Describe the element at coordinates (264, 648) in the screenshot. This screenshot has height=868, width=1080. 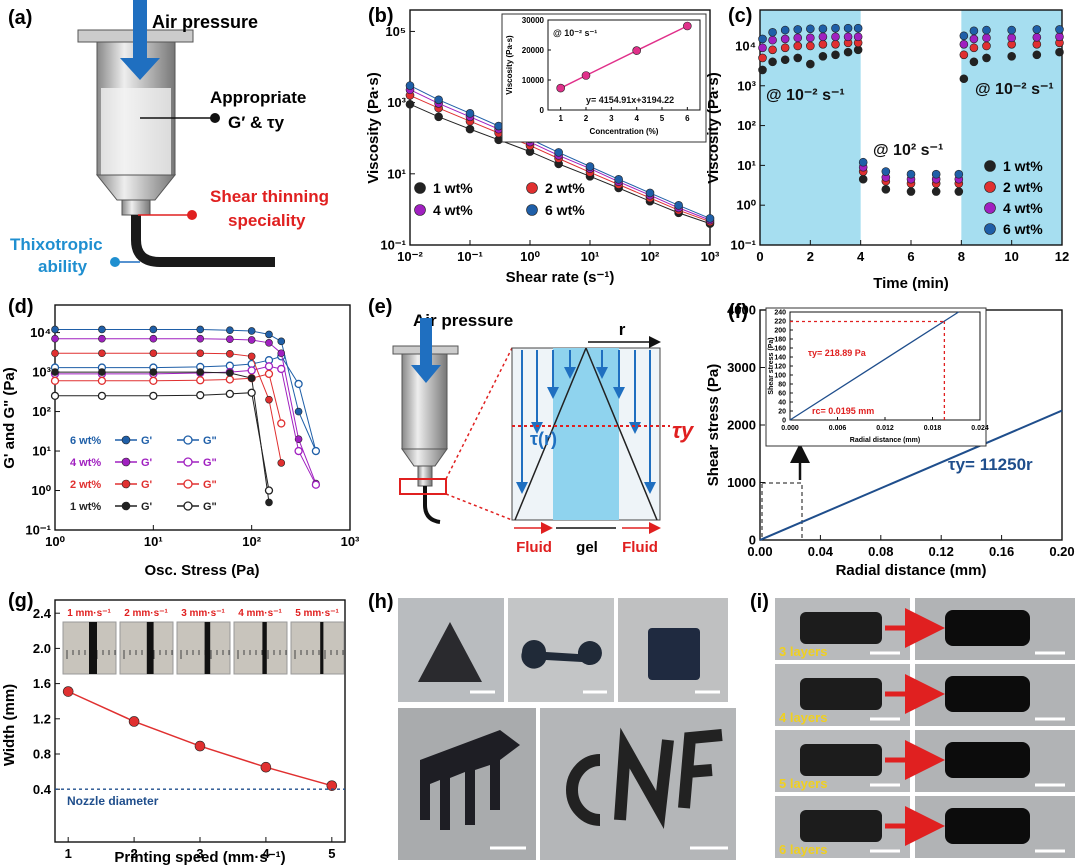
I see `printed-line` at that location.